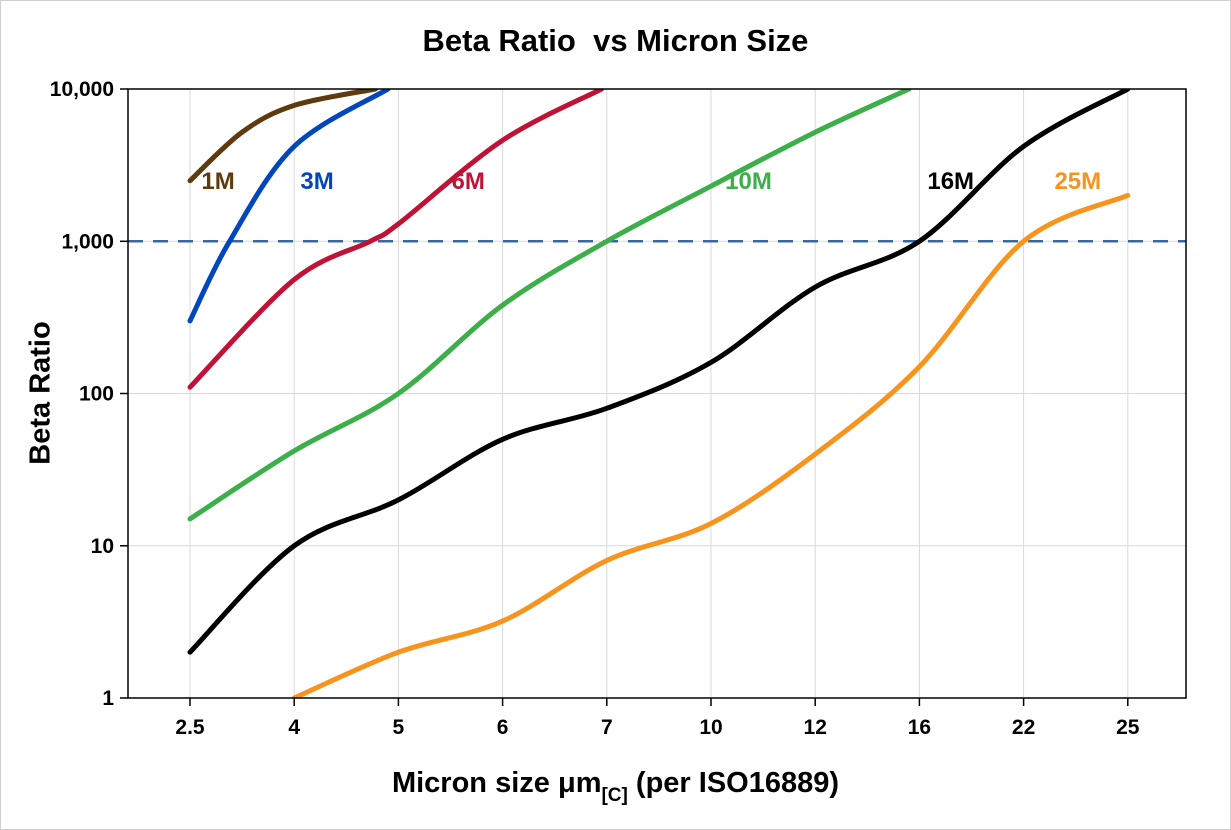 Image resolution: width=1231 pixels, height=830 pixels. Describe the element at coordinates (217, 181) in the screenshot. I see `series-1M-label: 1M` at that location.